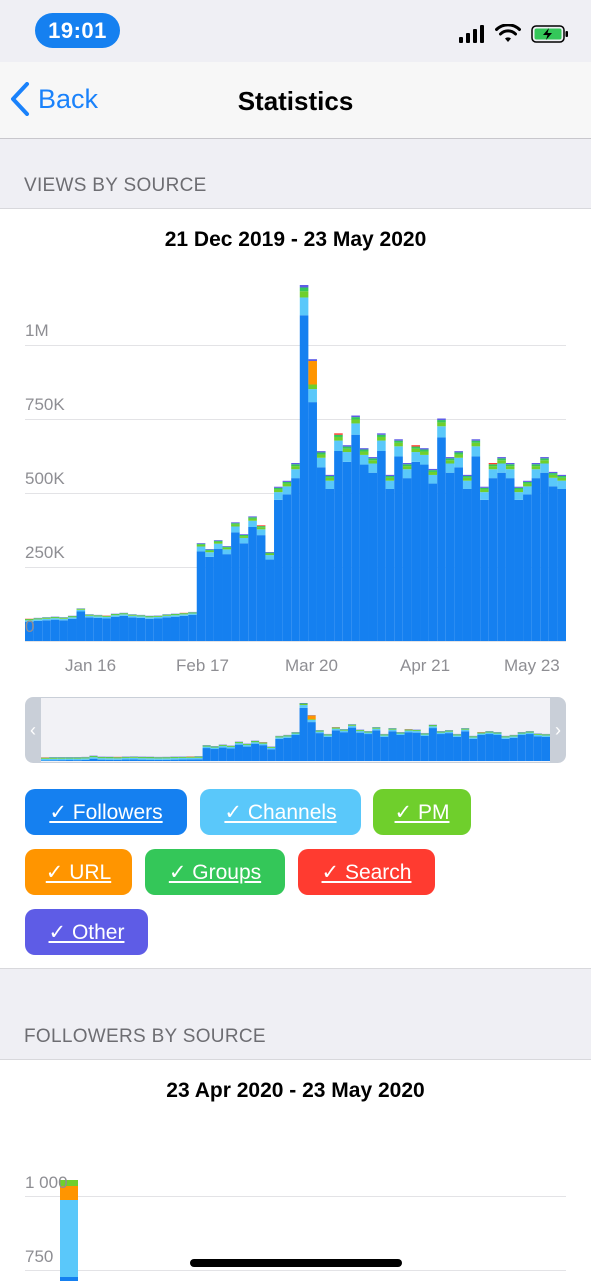 The width and height of the screenshot is (591, 1281). I want to click on filter-chip-pm: ✓ PM, so click(422, 812).